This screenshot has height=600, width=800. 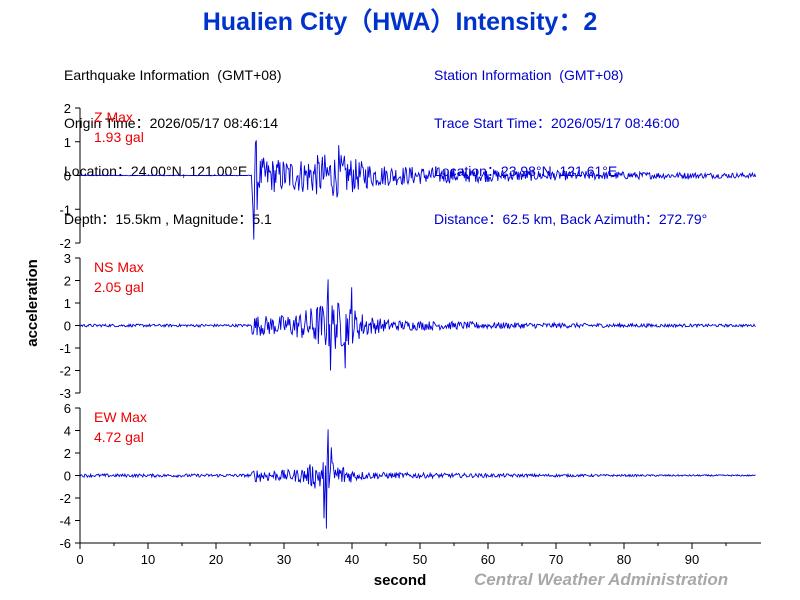 What do you see at coordinates (65, 243) in the screenshot?
I see `z-y-tick-label: -2` at bounding box center [65, 243].